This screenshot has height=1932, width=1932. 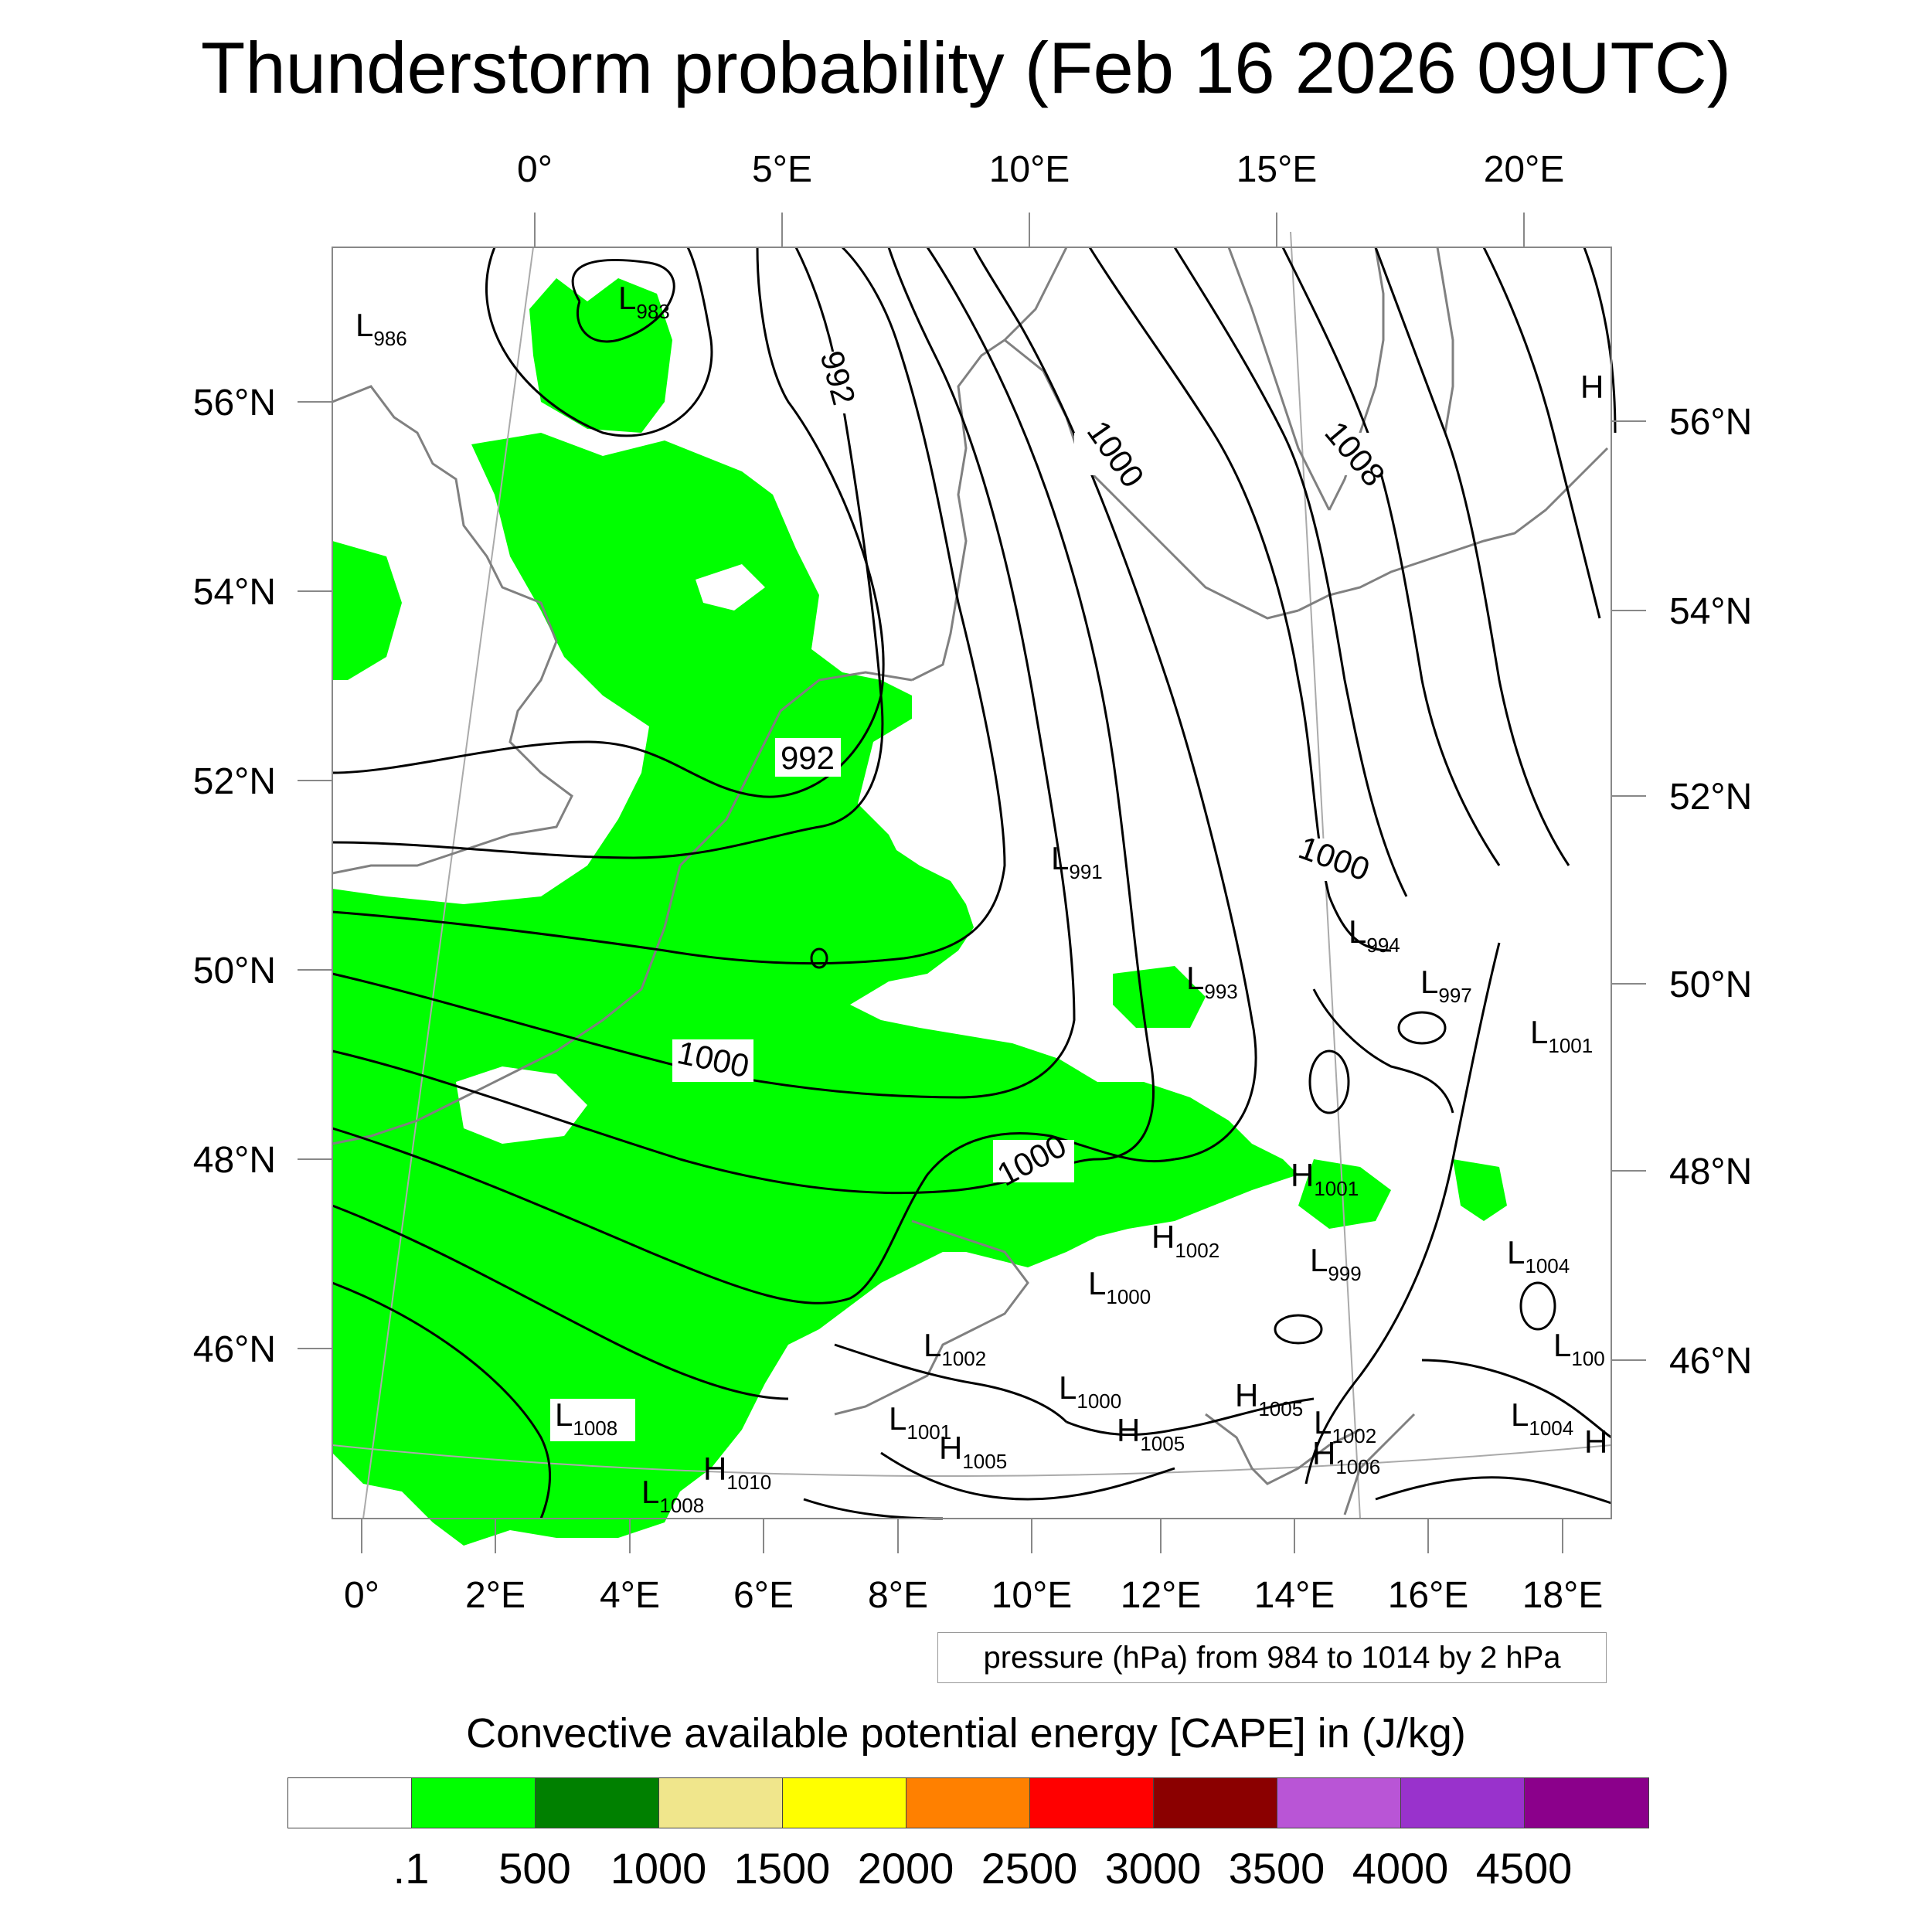 I want to click on left-tick-label: 54°N, so click(x=235, y=592).